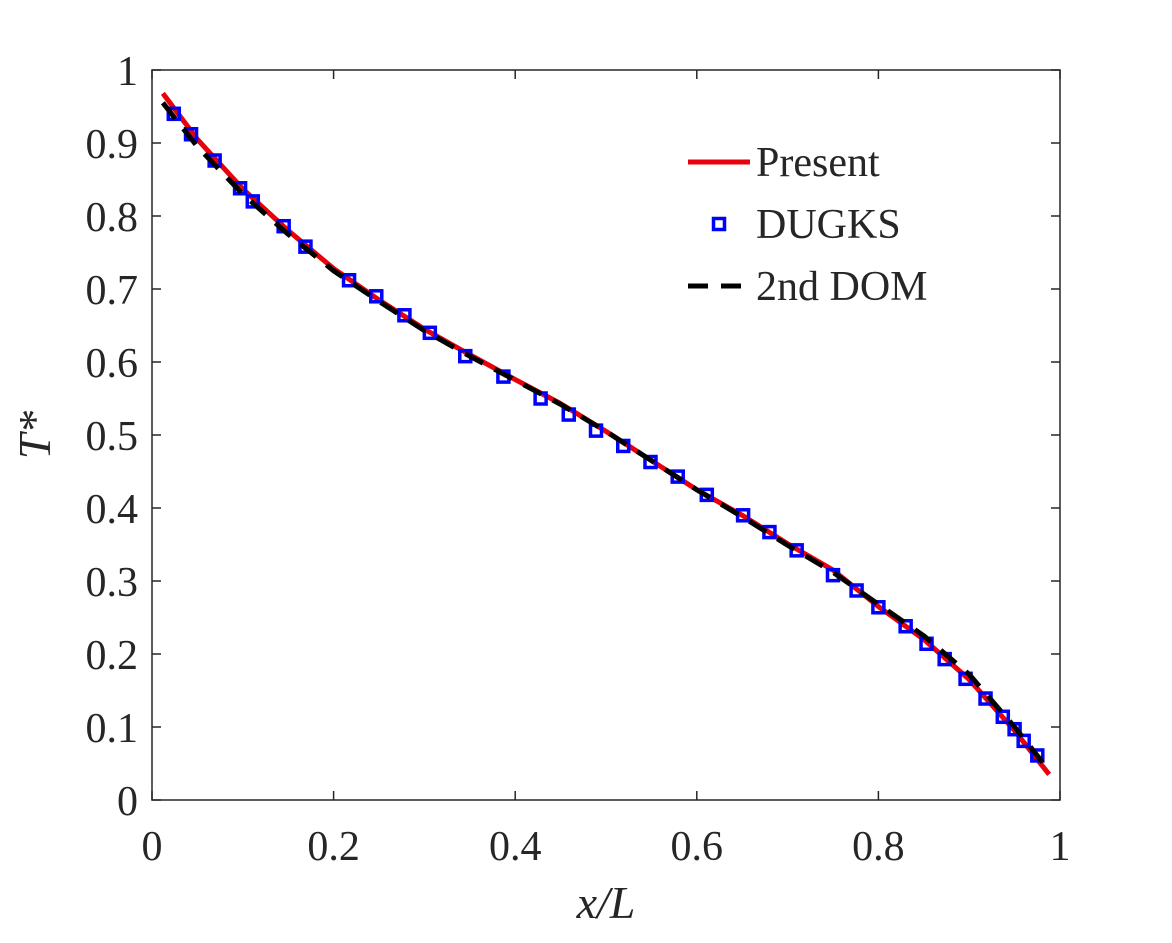 This screenshot has width=1172, height=943. I want to click on legend-label-dugks: DUGKS, so click(828, 225).